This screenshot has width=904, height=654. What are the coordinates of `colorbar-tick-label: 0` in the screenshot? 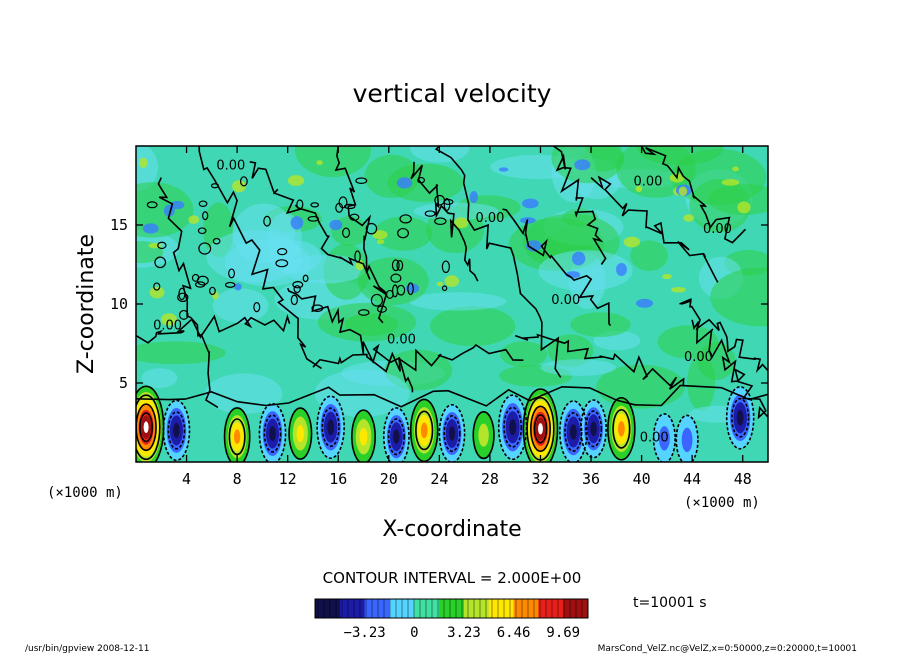 It's located at (414, 633).